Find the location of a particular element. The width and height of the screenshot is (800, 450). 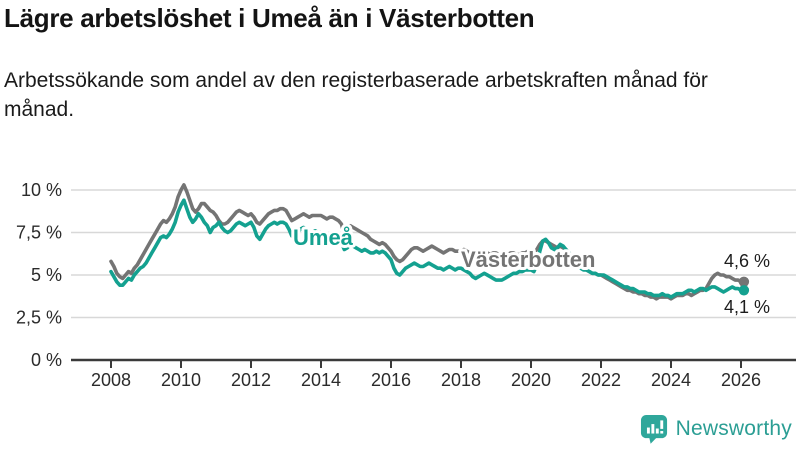

series-end-dot-umea is located at coordinates (744, 290).